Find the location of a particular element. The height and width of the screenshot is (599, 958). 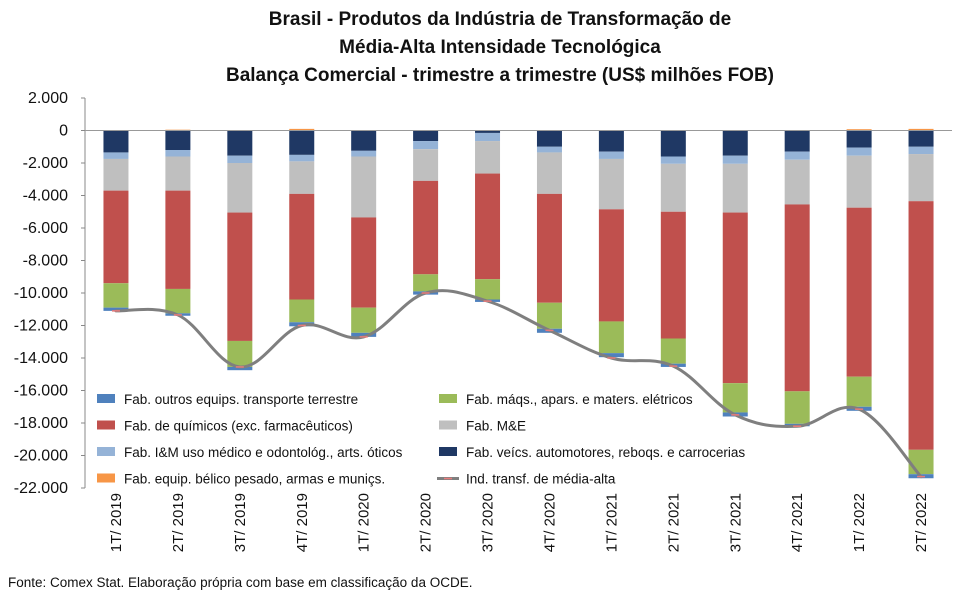

y-tick-label: -4.000 is located at coordinates (45, 196).